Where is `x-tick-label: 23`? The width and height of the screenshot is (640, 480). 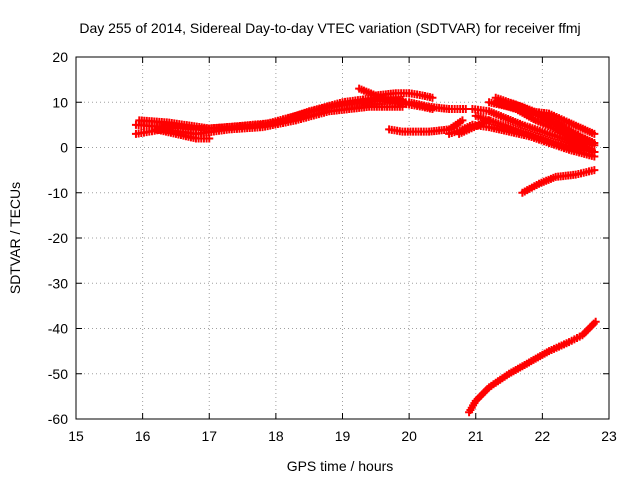
x-tick-label: 23 is located at coordinates (609, 436).